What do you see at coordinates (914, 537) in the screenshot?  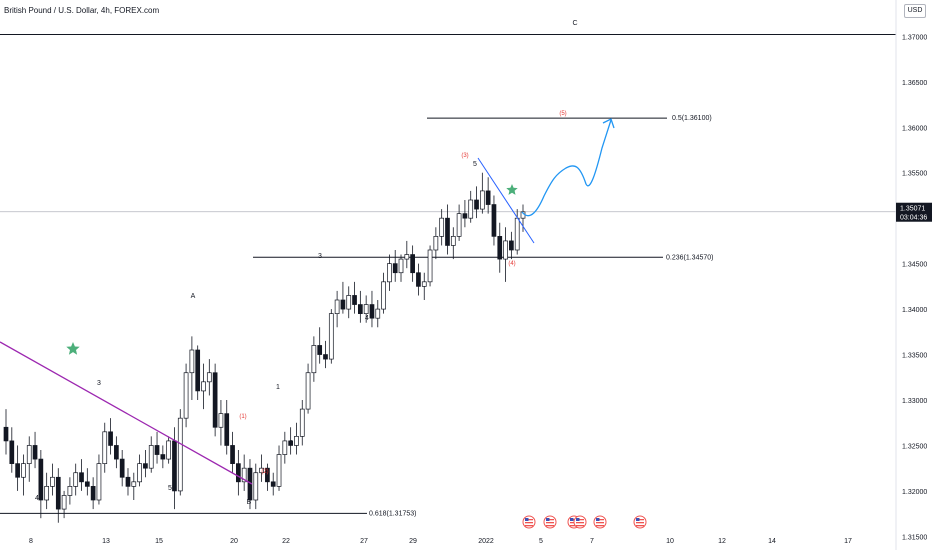 I see `y-tick-label: 1.31500` at bounding box center [914, 537].